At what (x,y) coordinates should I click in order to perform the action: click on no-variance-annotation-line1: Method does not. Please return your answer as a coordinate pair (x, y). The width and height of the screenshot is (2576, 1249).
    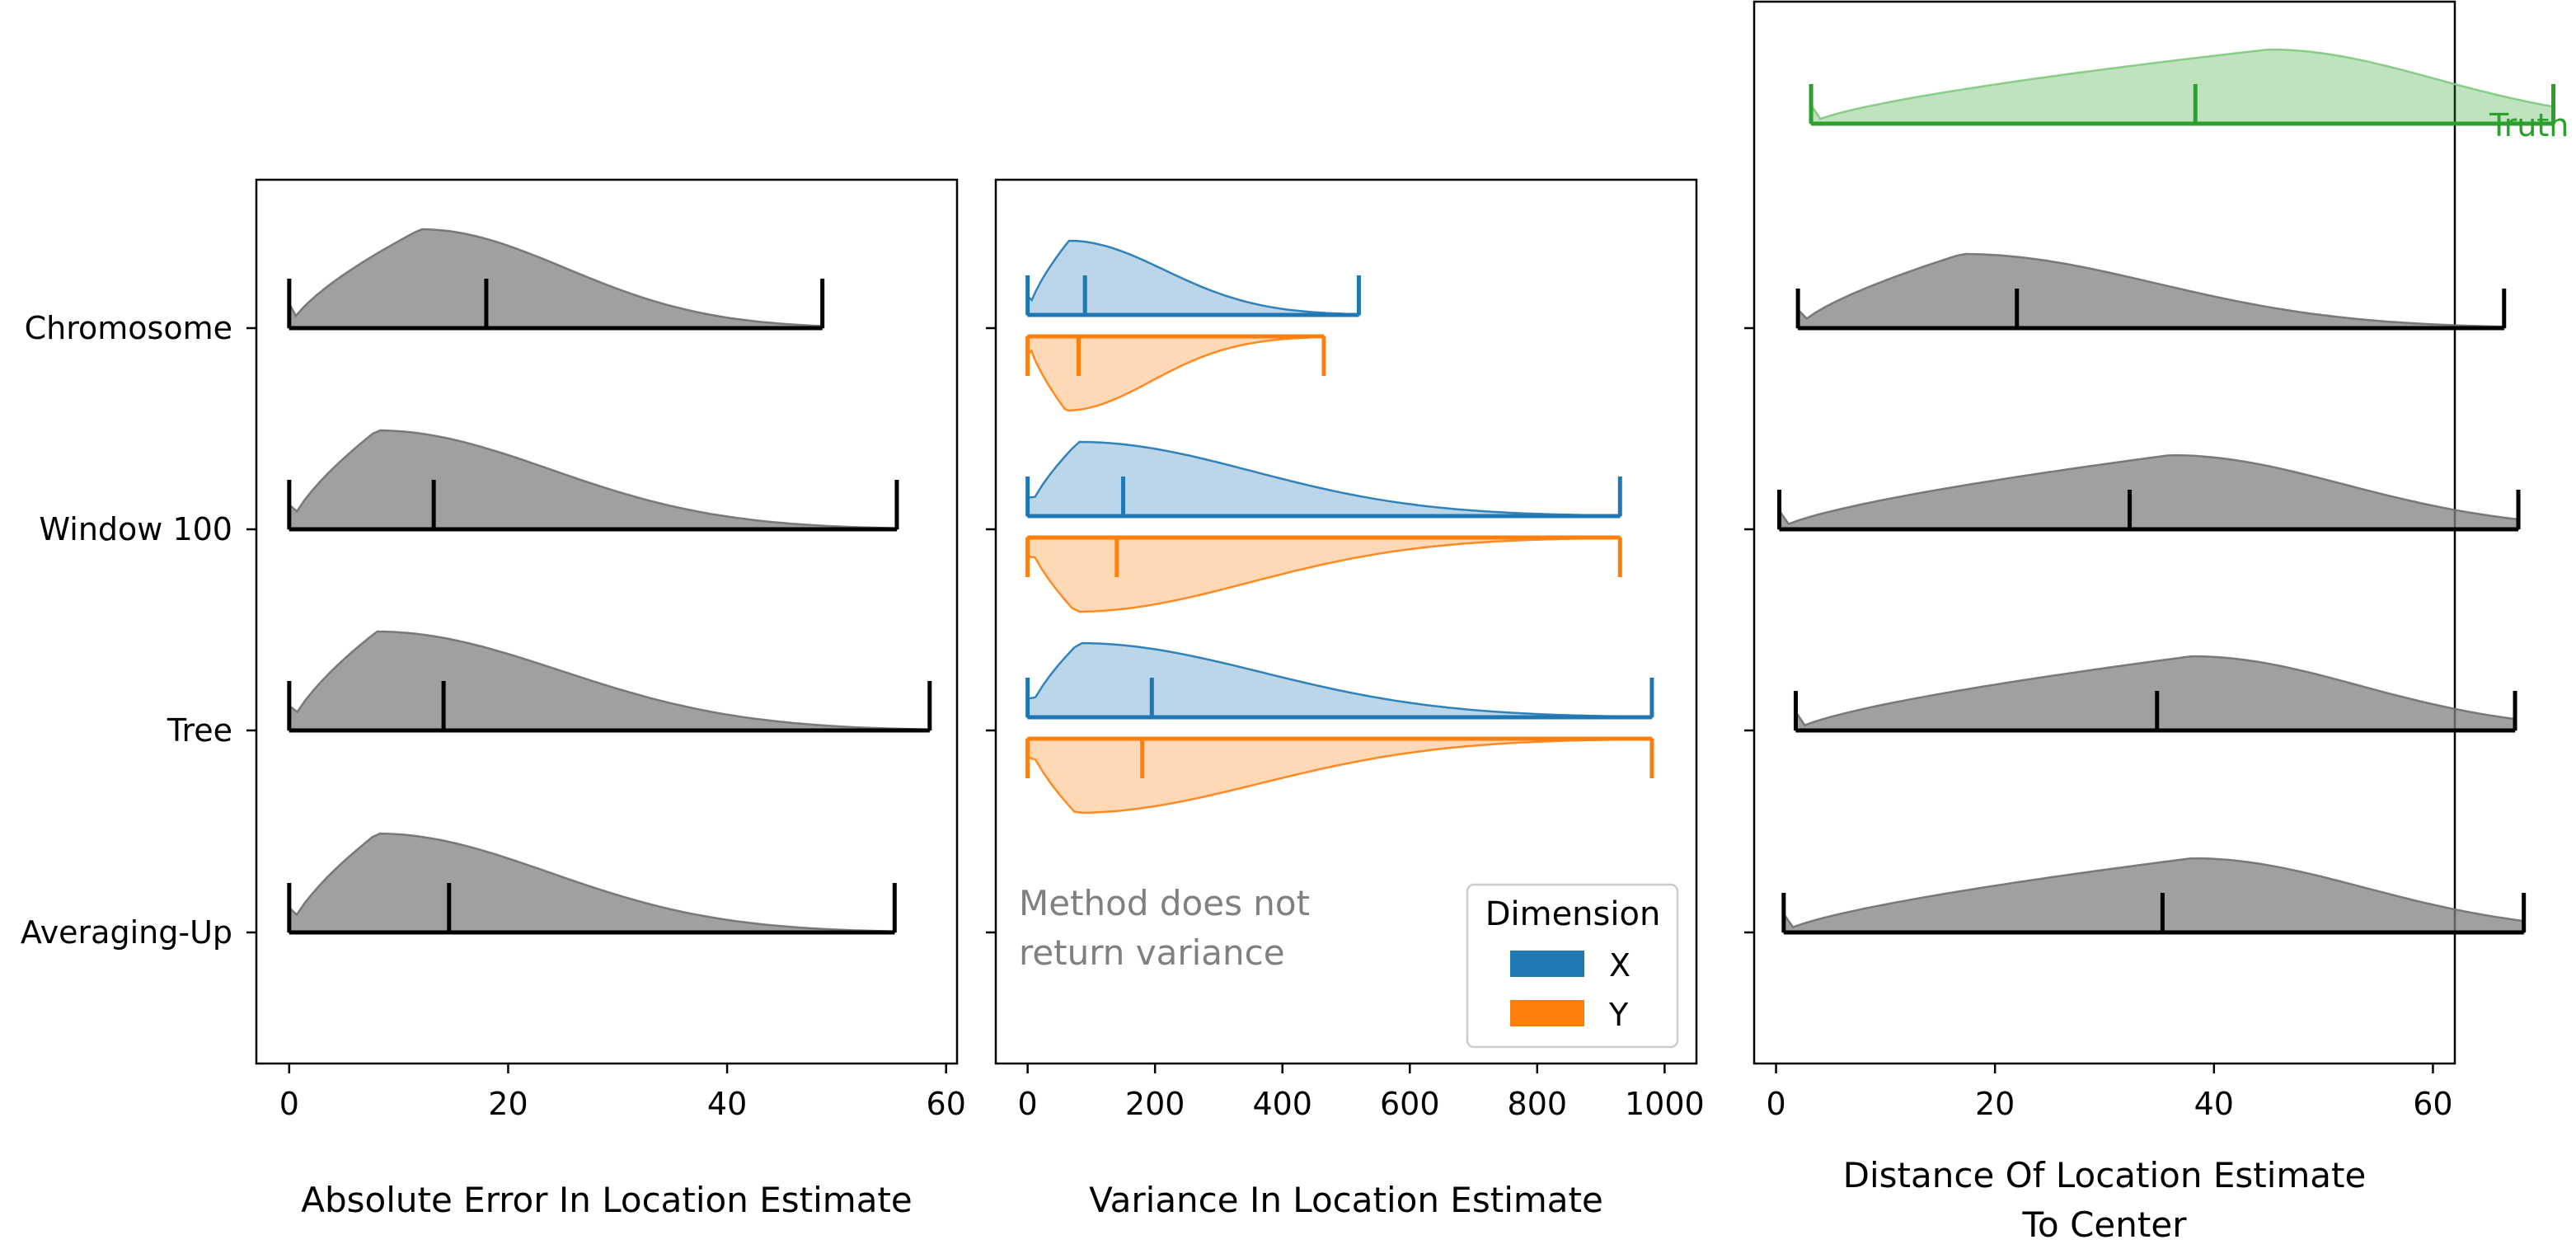
    Looking at the image, I should click on (1164, 903).